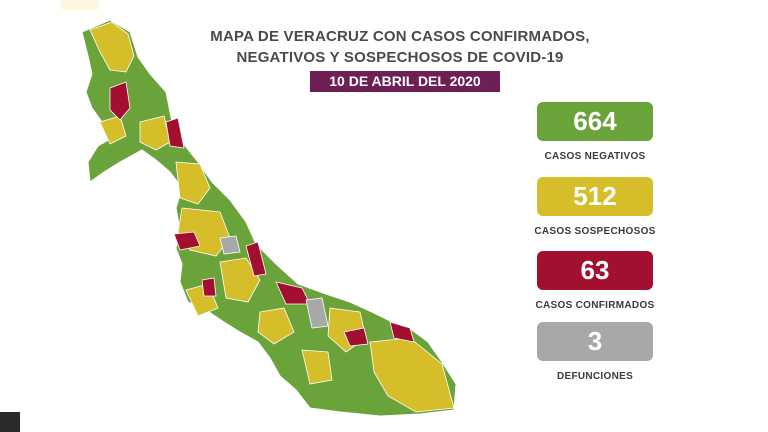  Describe the element at coordinates (400, 57) in the screenshot. I see `title-line-2: NEGATIVOS Y SOSPECHOSOS DE COVID-19` at that location.